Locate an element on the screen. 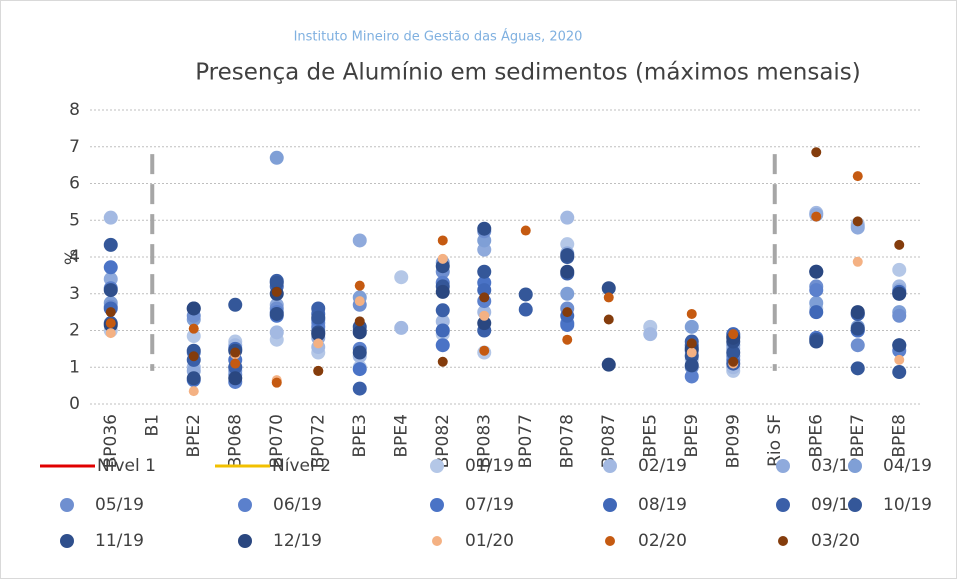 This screenshot has width=957, height=583. legend-label: Nível 2 is located at coordinates (301, 466).